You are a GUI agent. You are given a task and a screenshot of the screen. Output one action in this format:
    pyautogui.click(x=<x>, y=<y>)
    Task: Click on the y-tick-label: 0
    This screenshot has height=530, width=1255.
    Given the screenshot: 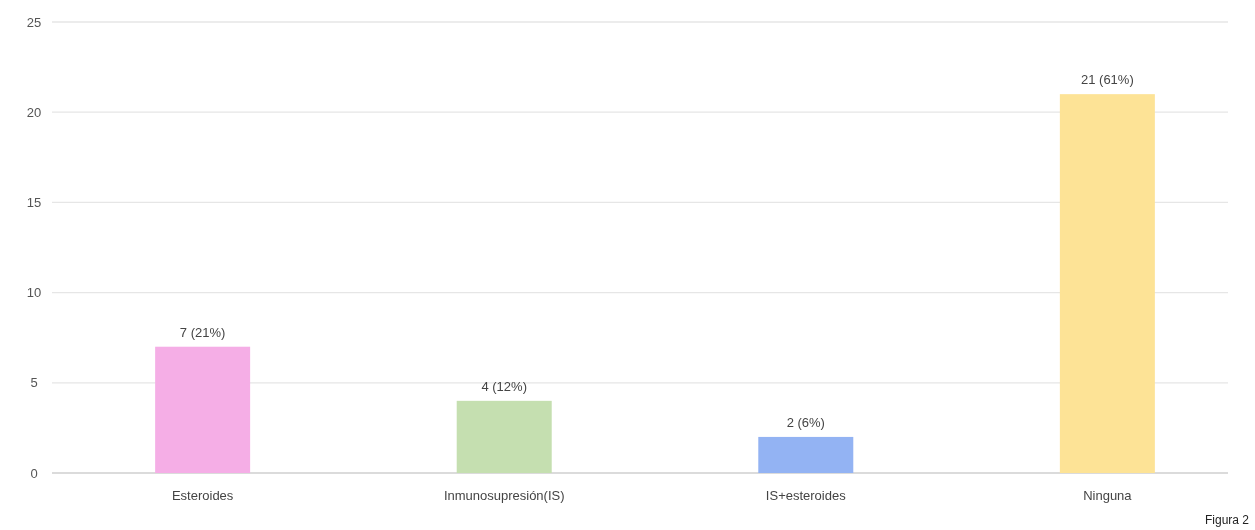 What is the action you would take?
    pyautogui.click(x=34, y=473)
    